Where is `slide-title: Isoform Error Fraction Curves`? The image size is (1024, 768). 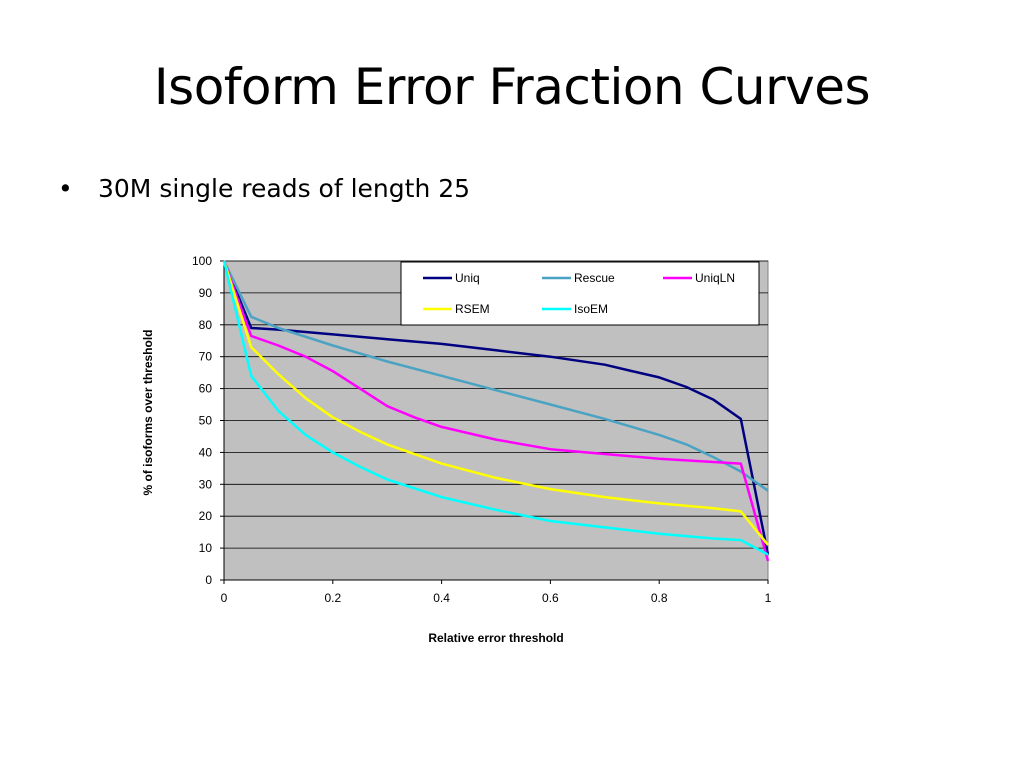
slide-title: Isoform Error Fraction Curves is located at coordinates (512, 87).